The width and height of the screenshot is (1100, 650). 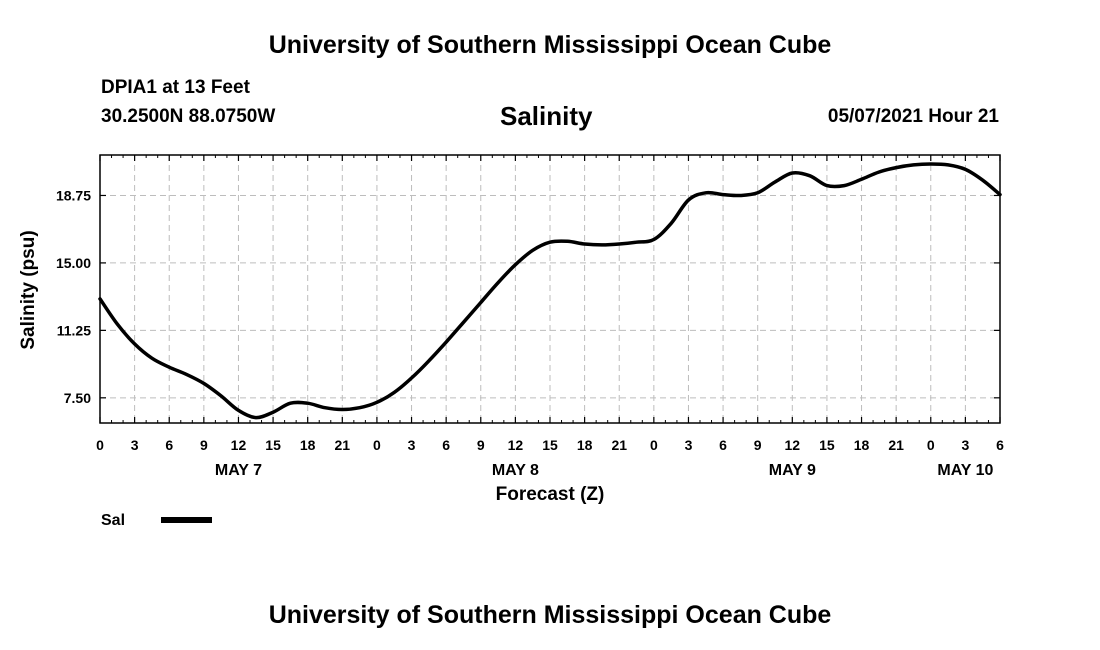 I want to click on y-tick-label: 18.75, so click(x=73, y=195).